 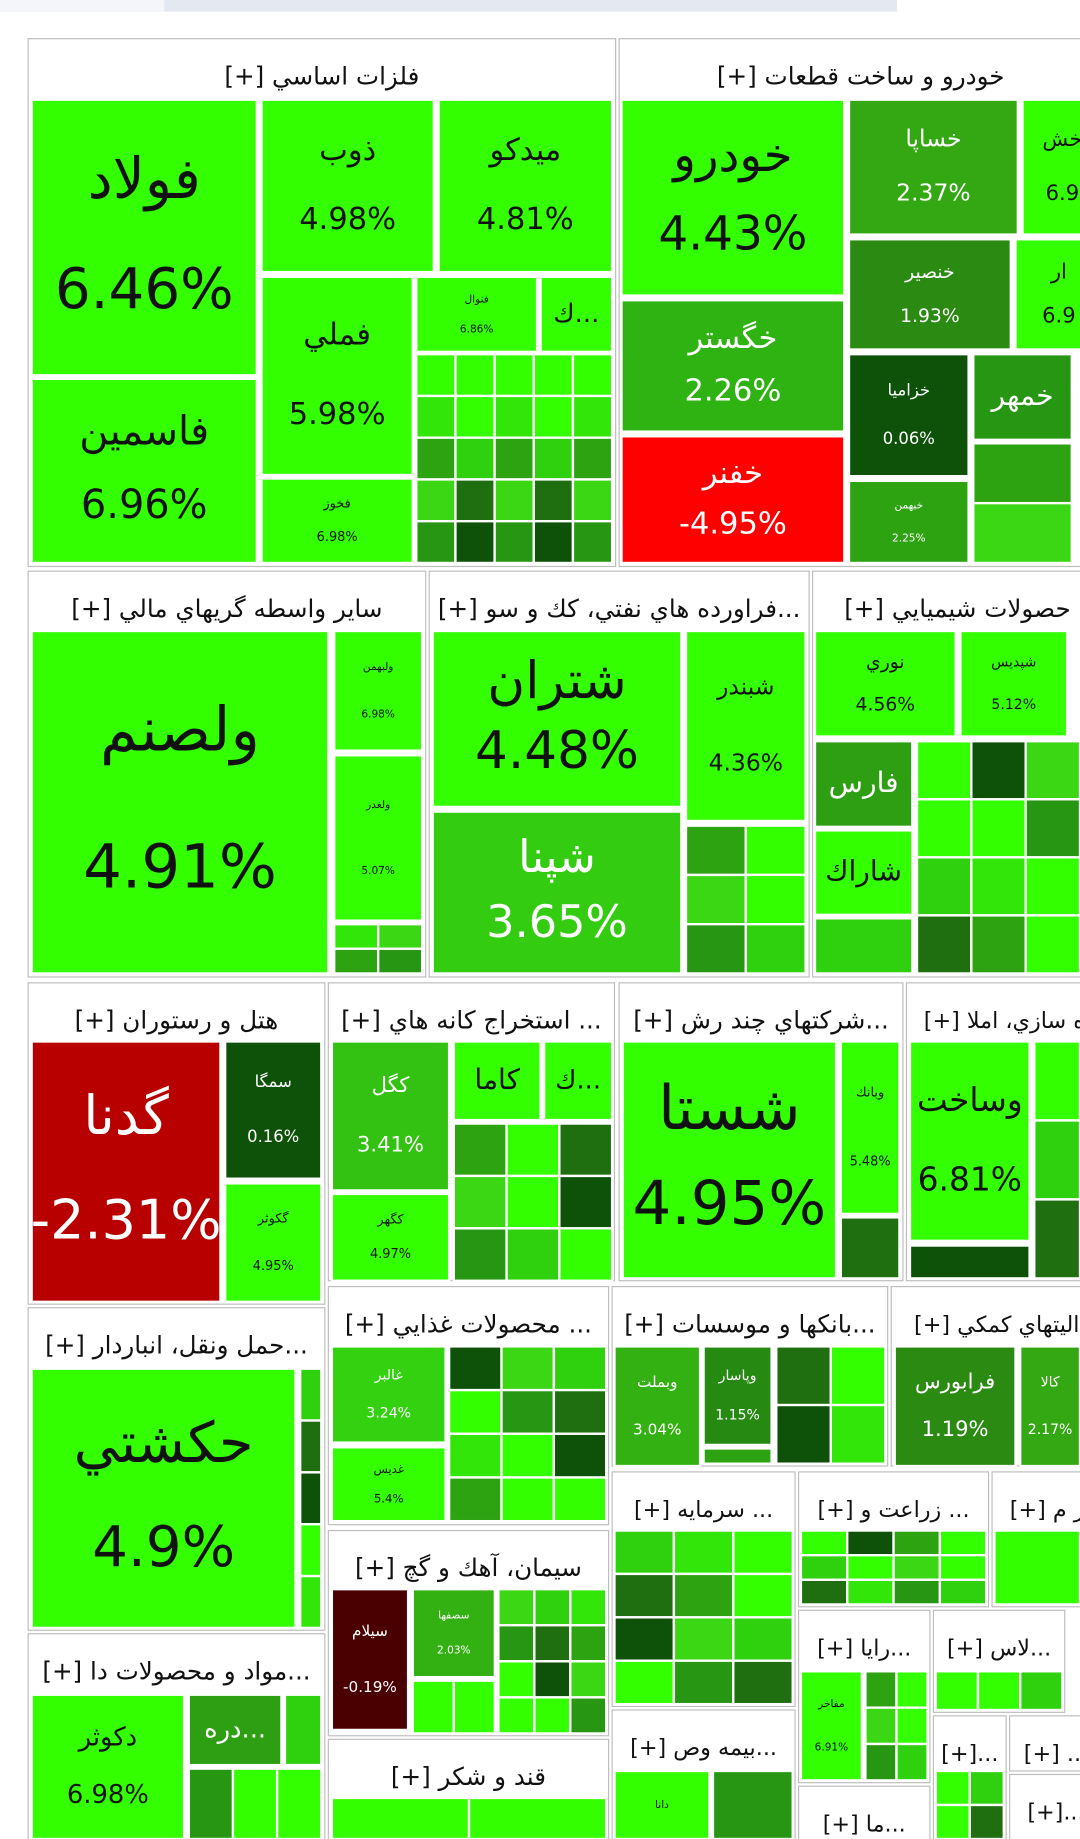 I want to click on sector-title: خودرو و ساخت قطعات [+], so click(x=861, y=75).